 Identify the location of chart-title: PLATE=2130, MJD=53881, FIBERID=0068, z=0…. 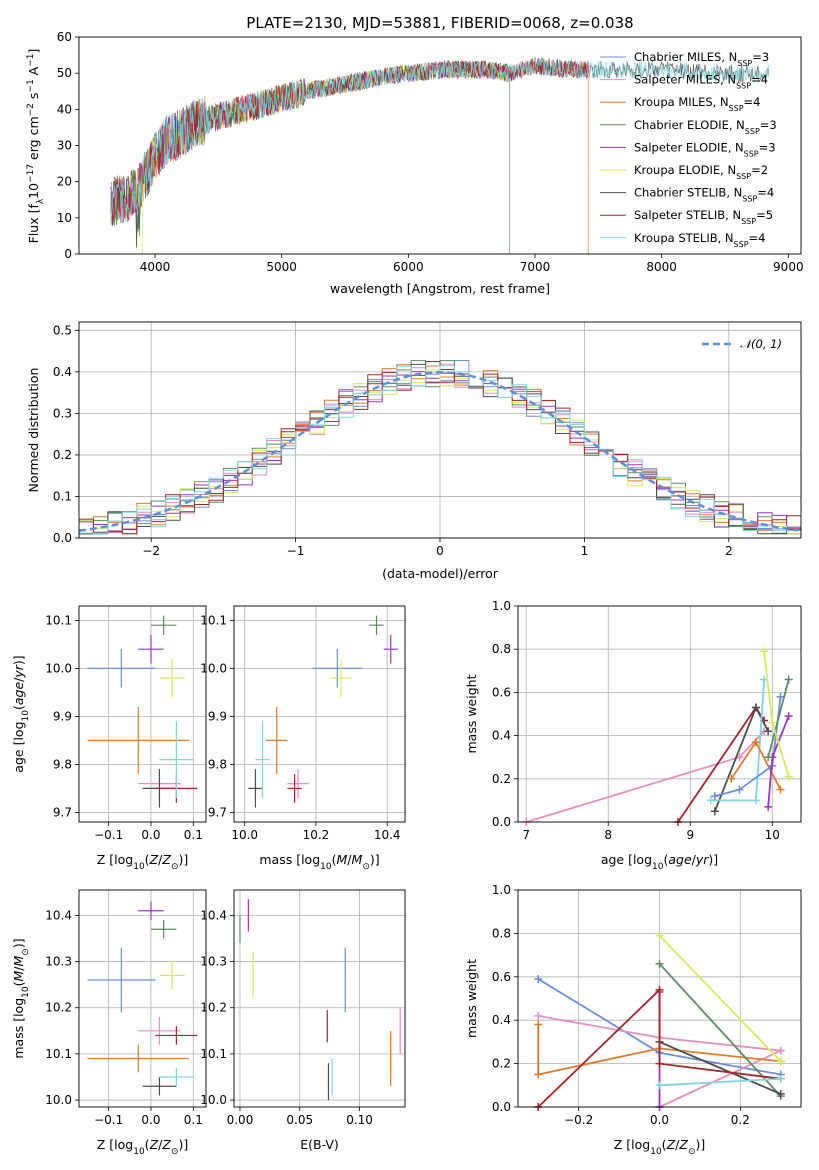
(439, 23).